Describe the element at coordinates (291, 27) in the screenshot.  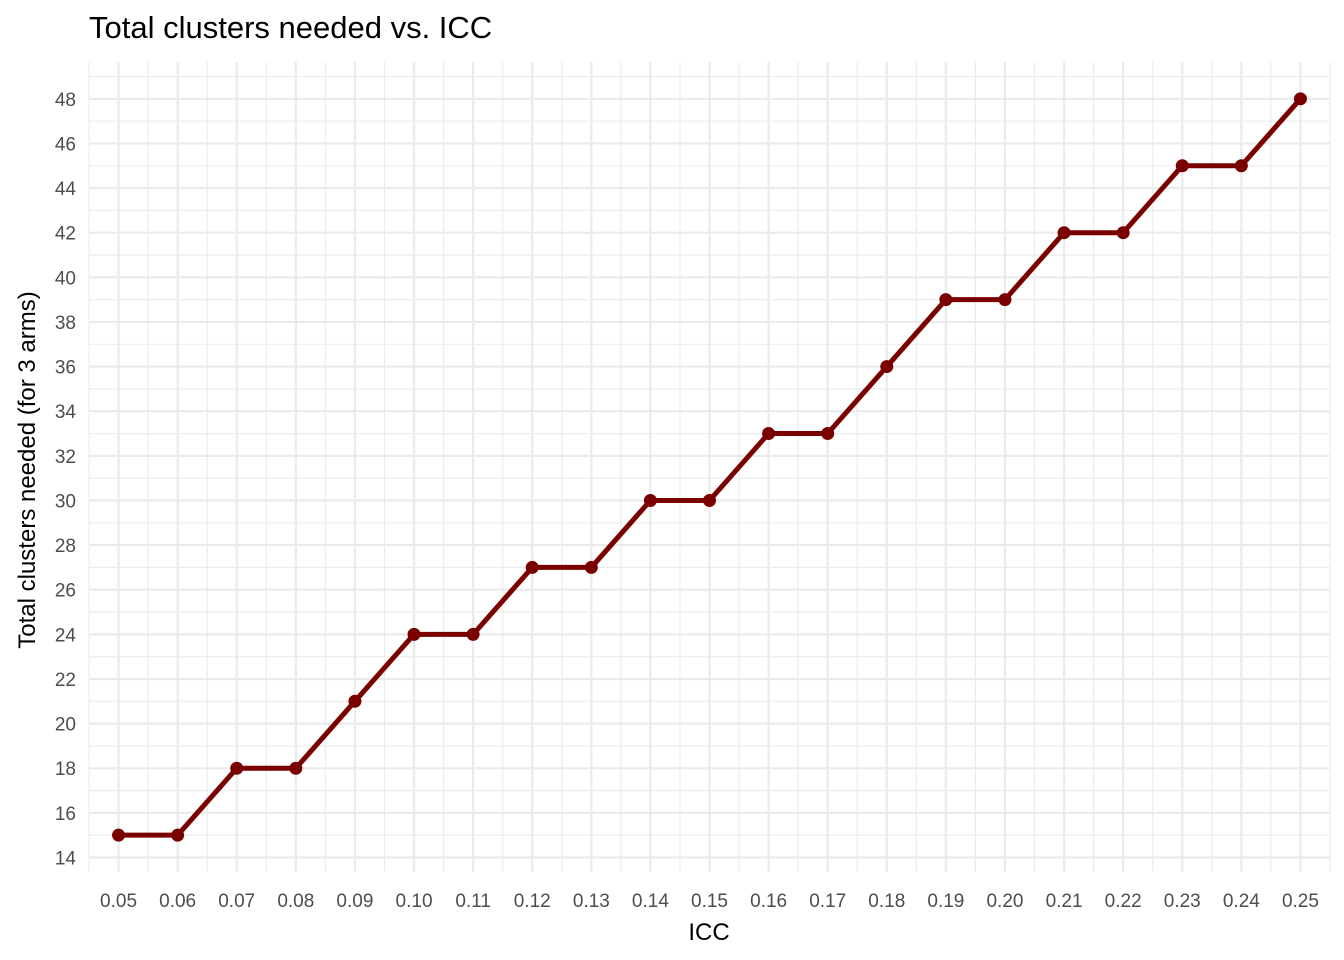
I see `chart-title: Total clusters needed vs. ICC` at that location.